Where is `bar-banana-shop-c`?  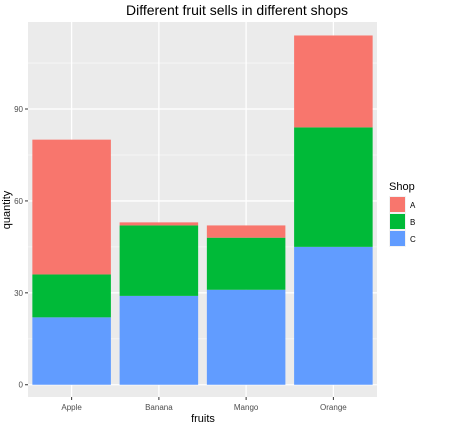
bar-banana-shop-c is located at coordinates (159, 340).